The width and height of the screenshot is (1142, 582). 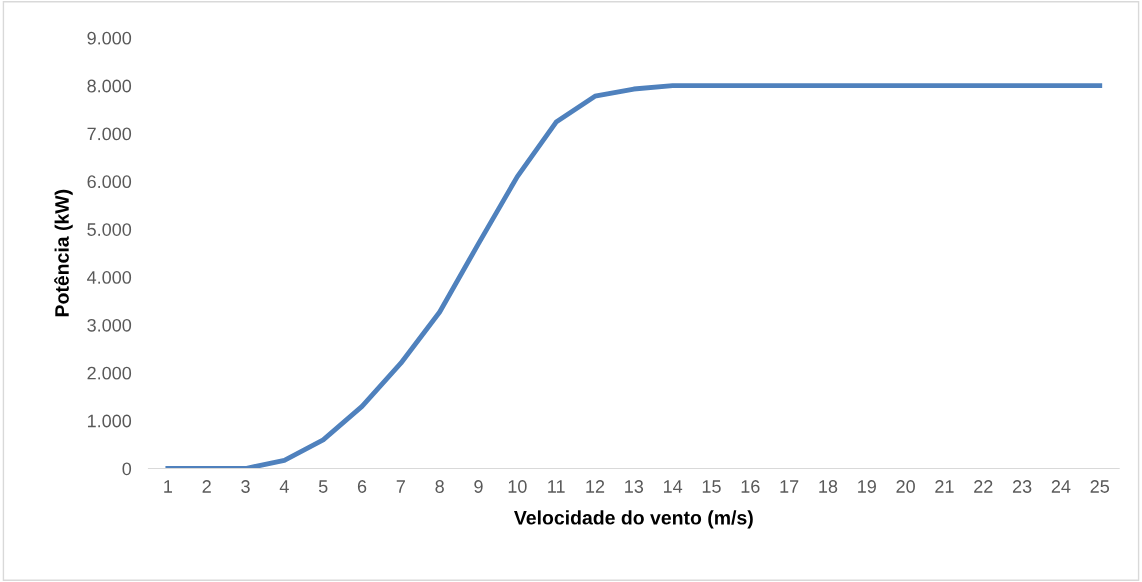 I want to click on x-tick-label: 4, so click(x=284, y=486).